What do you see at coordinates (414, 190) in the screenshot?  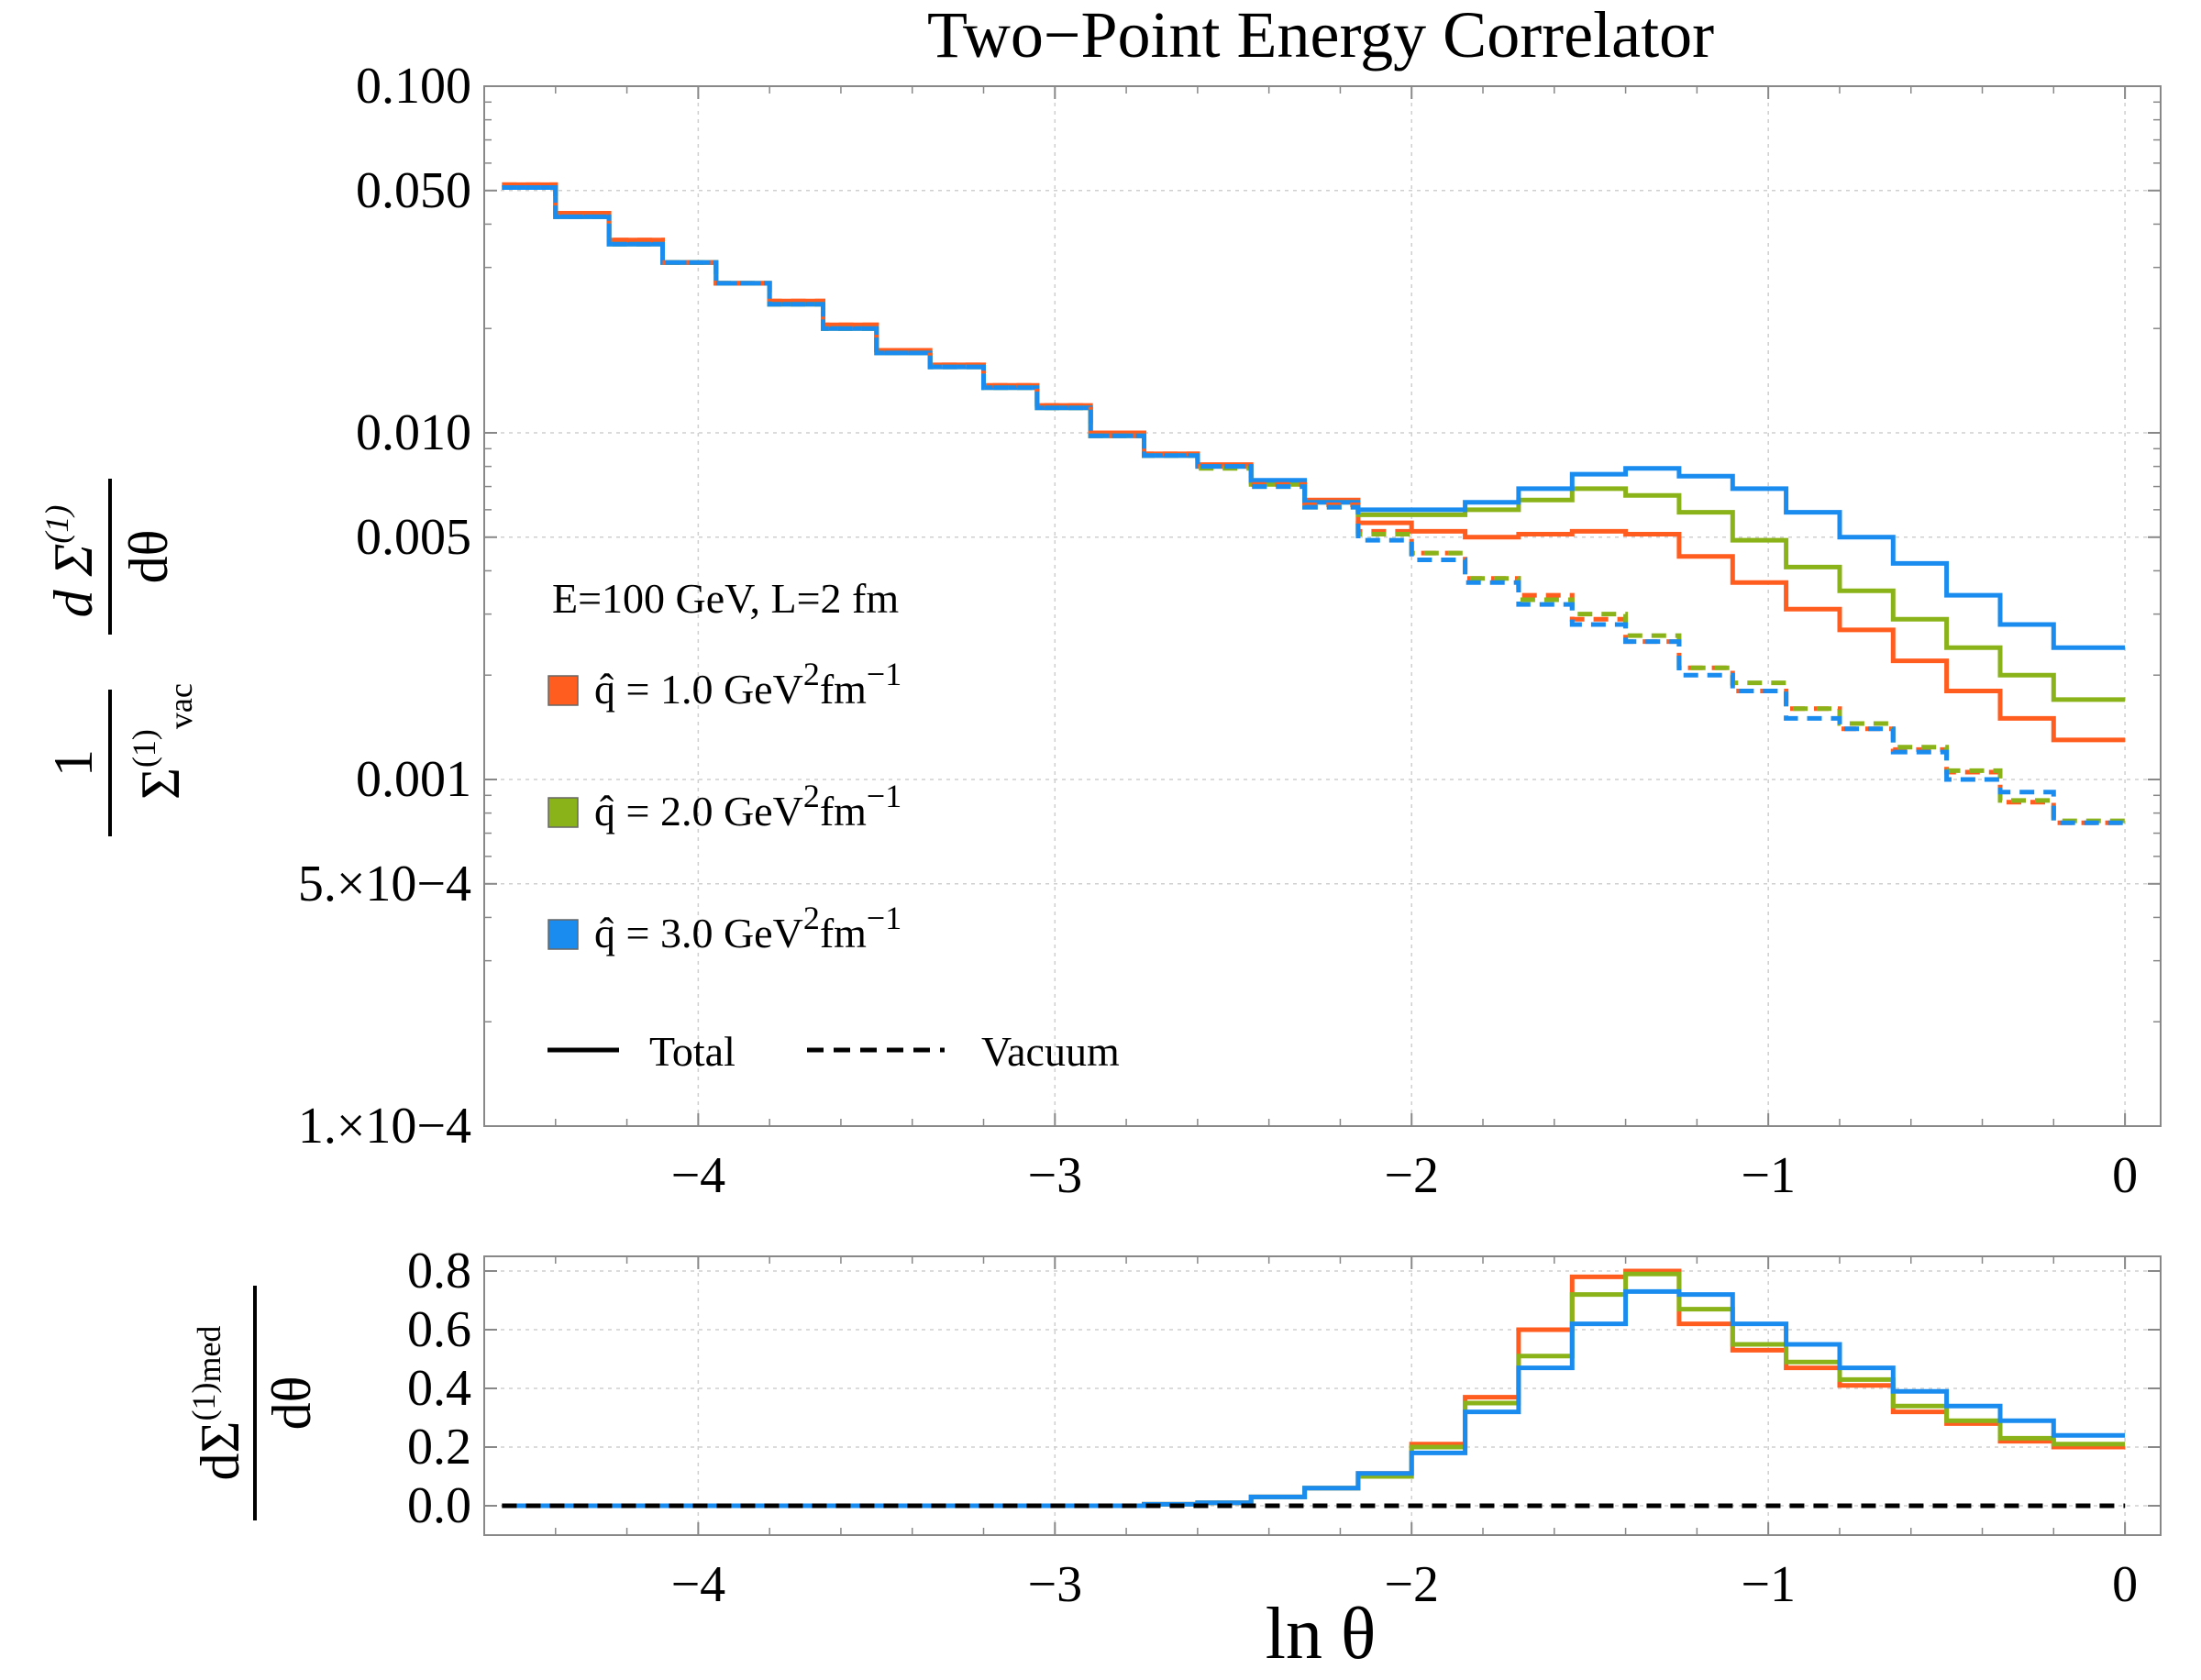 I see `main-y-tick-label: 0.050` at bounding box center [414, 190].